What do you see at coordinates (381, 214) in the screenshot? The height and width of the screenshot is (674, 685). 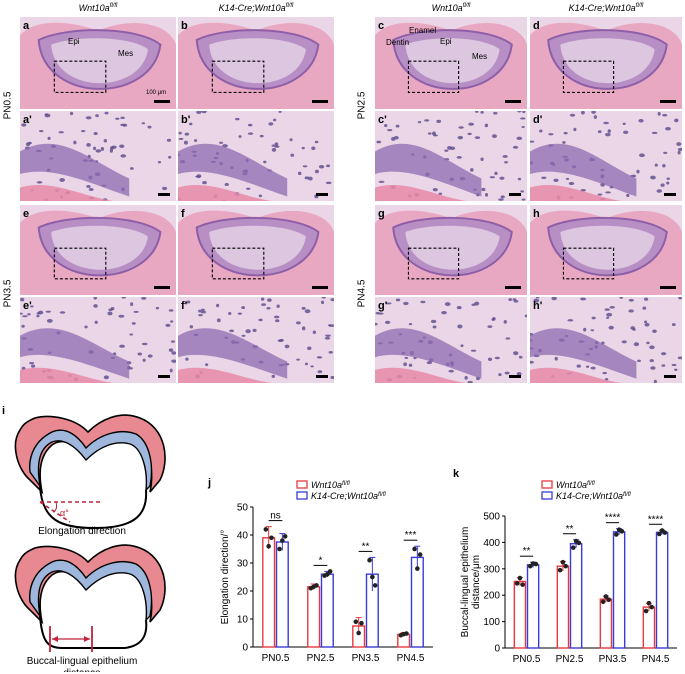 I see `panel-label-g: g` at bounding box center [381, 214].